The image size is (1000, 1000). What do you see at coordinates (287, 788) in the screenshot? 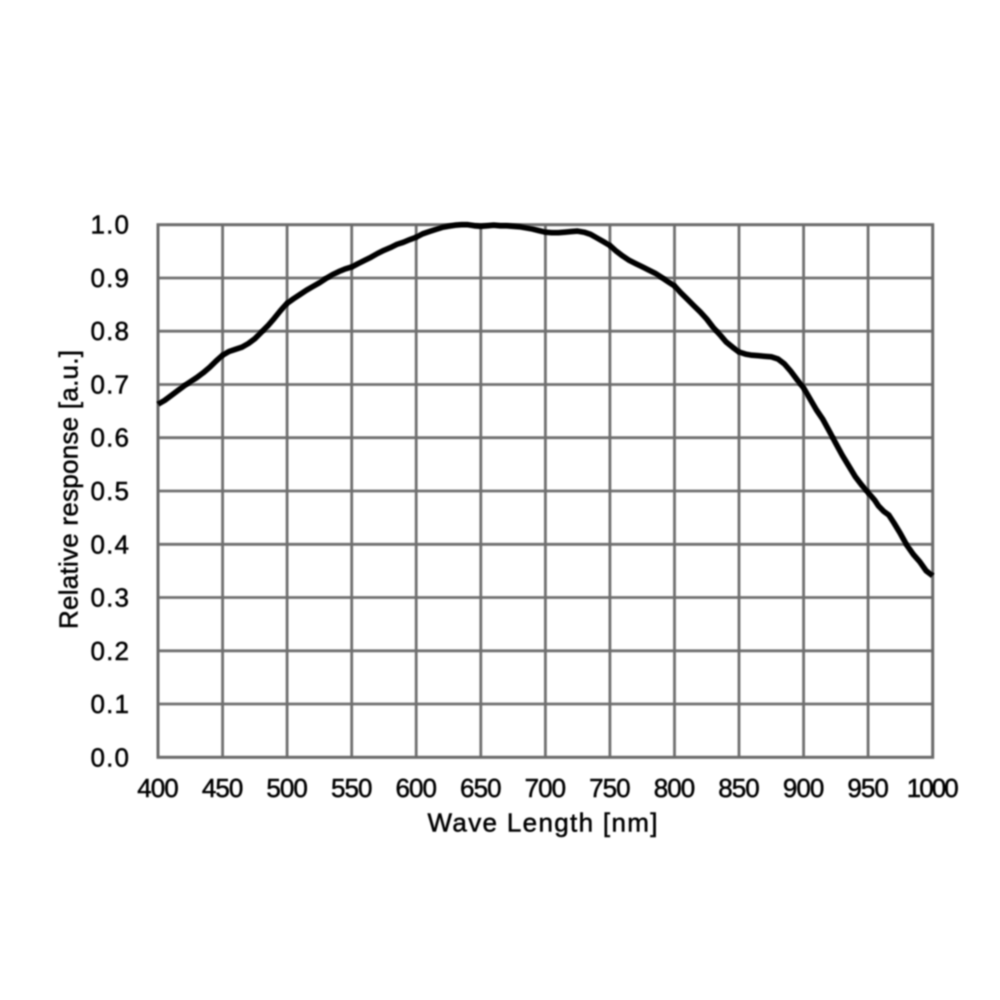
I see `svg-text: 500` at bounding box center [287, 788].